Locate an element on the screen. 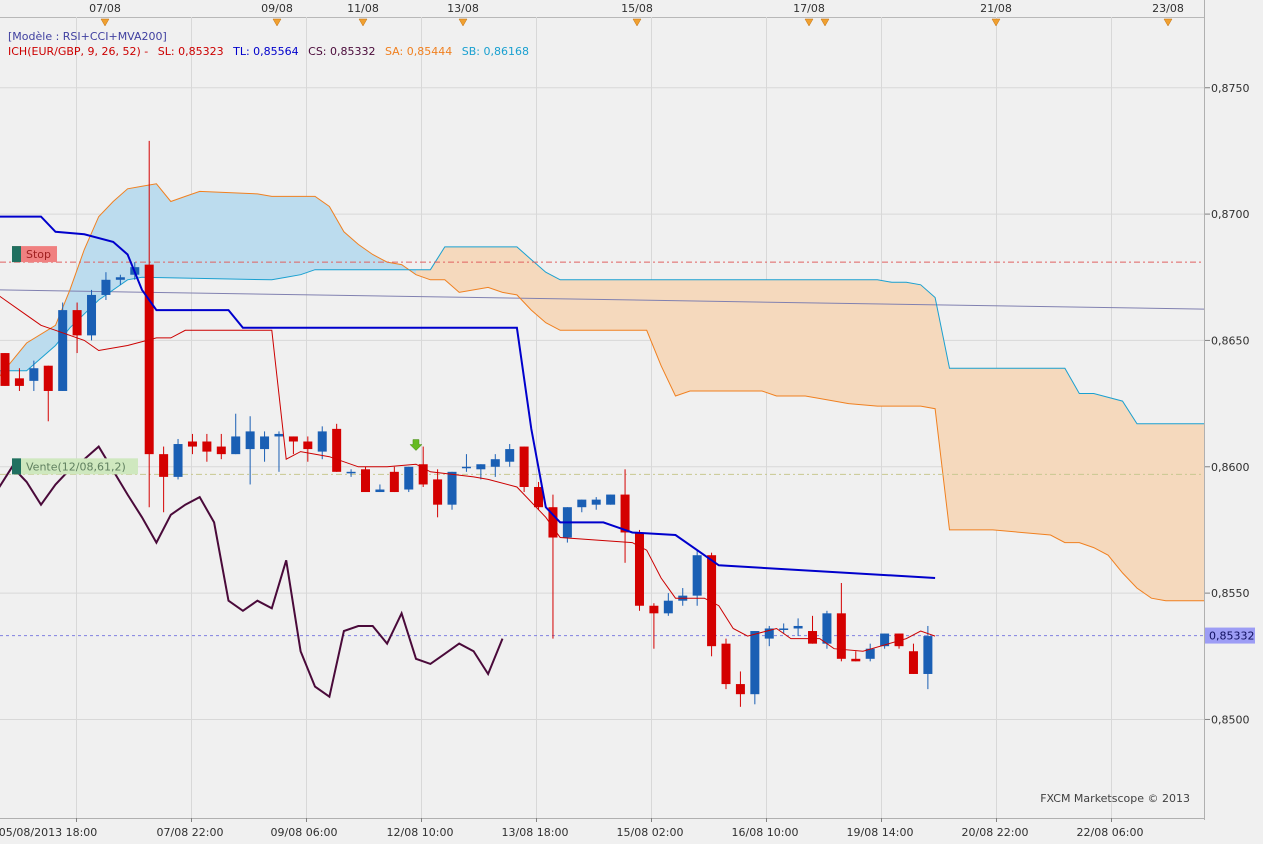 This screenshot has width=1263, height=844. vente-label-text: Vente(12/08,61,2) is located at coordinates (76, 466).